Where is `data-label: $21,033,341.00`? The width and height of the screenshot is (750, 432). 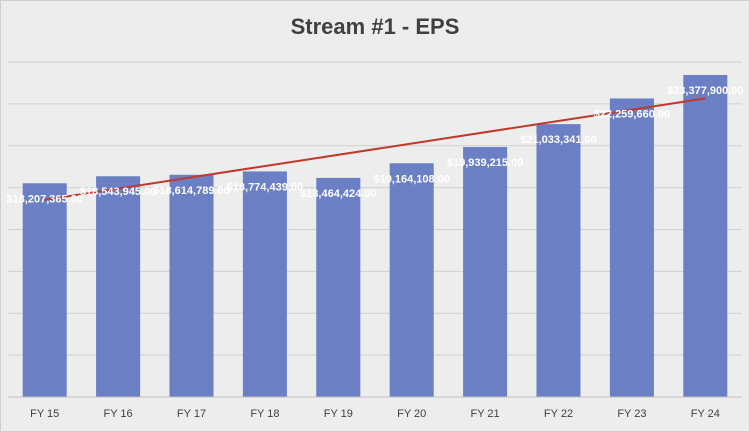
data-label: $21,033,341.00 is located at coordinates (558, 140).